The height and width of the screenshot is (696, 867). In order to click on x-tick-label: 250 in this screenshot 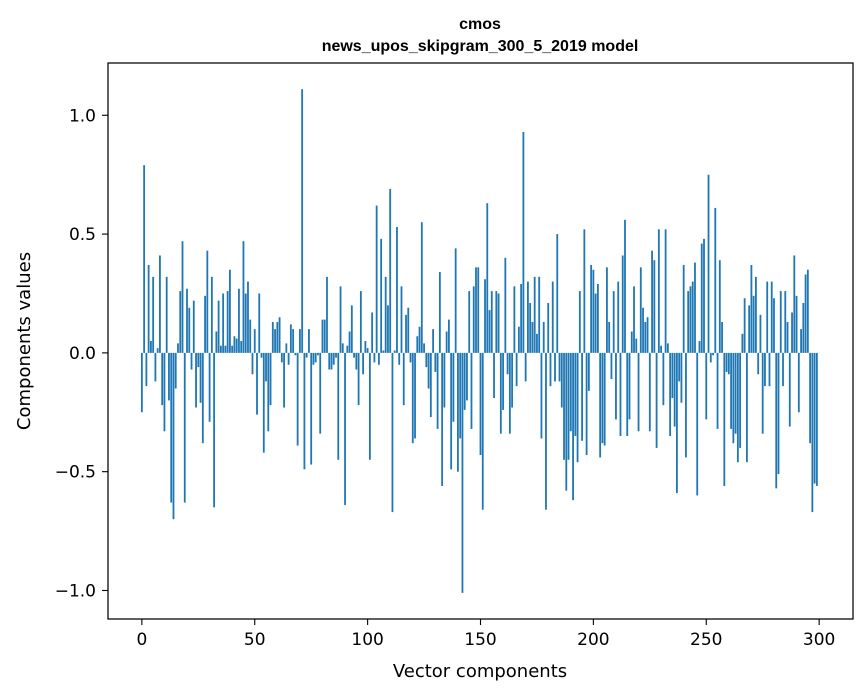, I will do `click(706, 640)`.